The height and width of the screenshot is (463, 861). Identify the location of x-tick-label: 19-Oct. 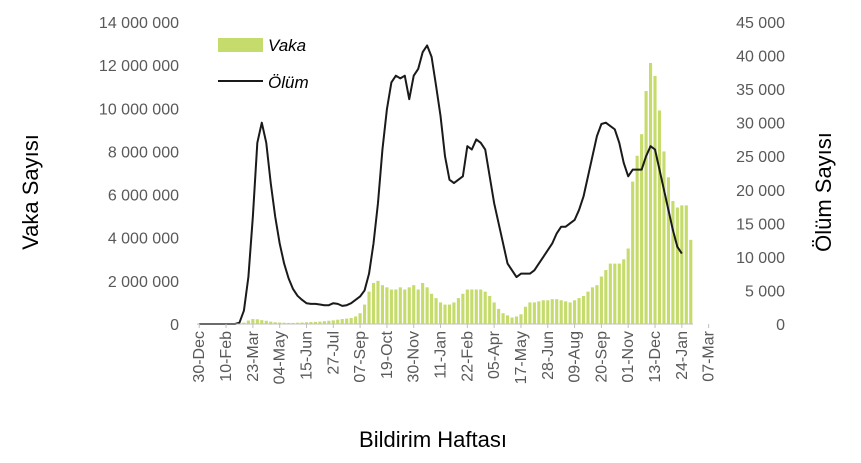
(387, 354).